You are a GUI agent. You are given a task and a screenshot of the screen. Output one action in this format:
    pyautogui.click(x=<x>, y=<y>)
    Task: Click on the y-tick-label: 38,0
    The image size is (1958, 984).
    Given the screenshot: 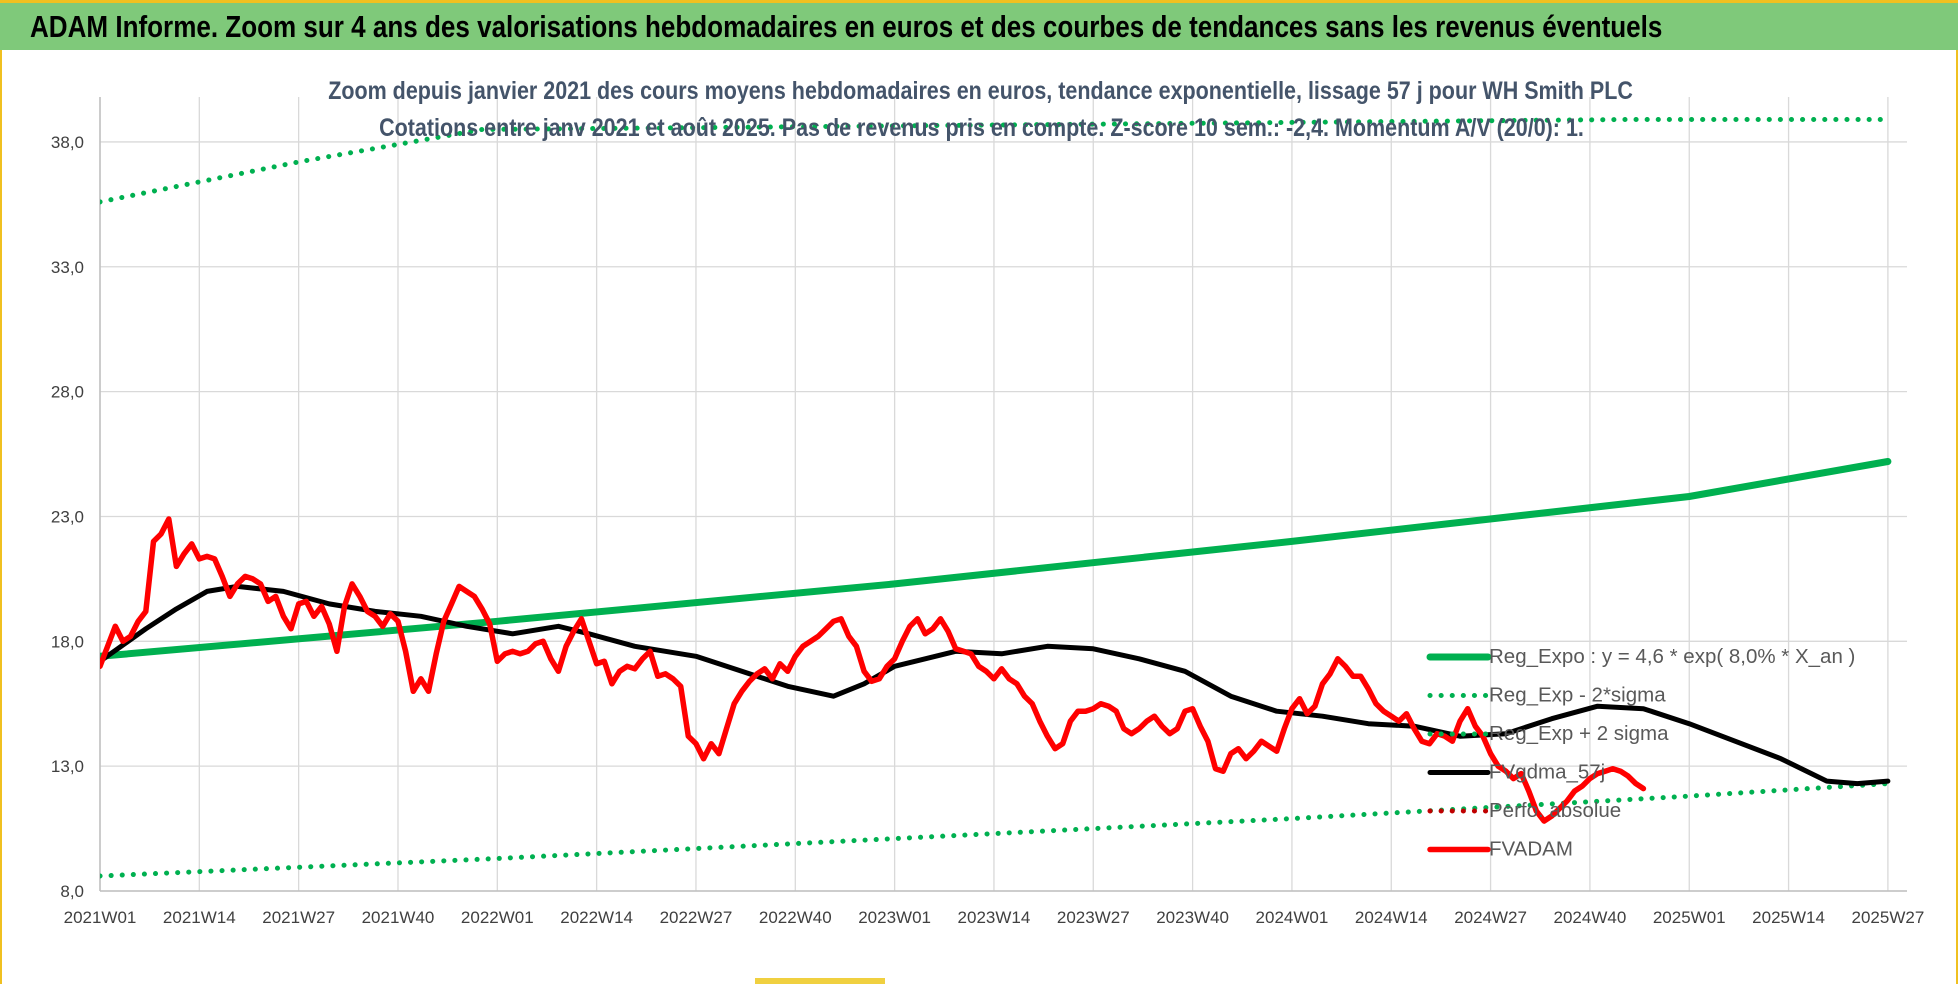 What is the action you would take?
    pyautogui.click(x=67, y=142)
    